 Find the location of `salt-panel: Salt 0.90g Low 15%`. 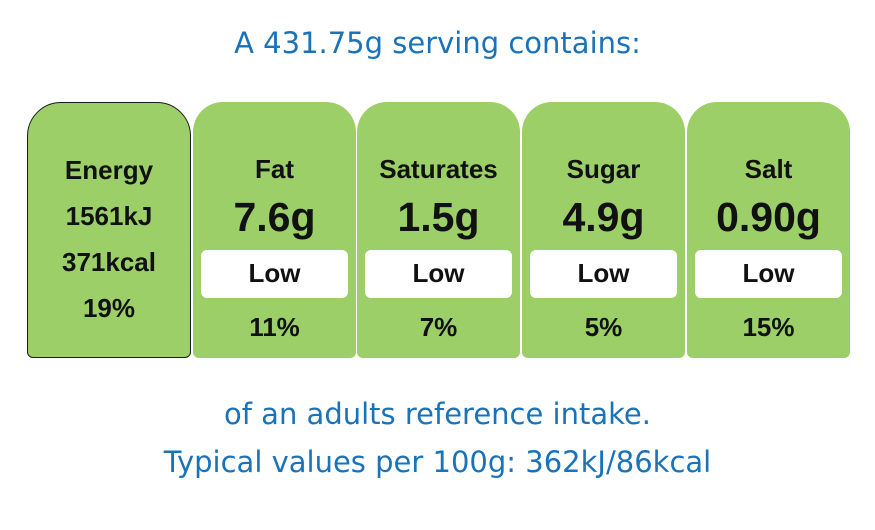

salt-panel: Salt 0.90g Low 15% is located at coordinates (768, 230).